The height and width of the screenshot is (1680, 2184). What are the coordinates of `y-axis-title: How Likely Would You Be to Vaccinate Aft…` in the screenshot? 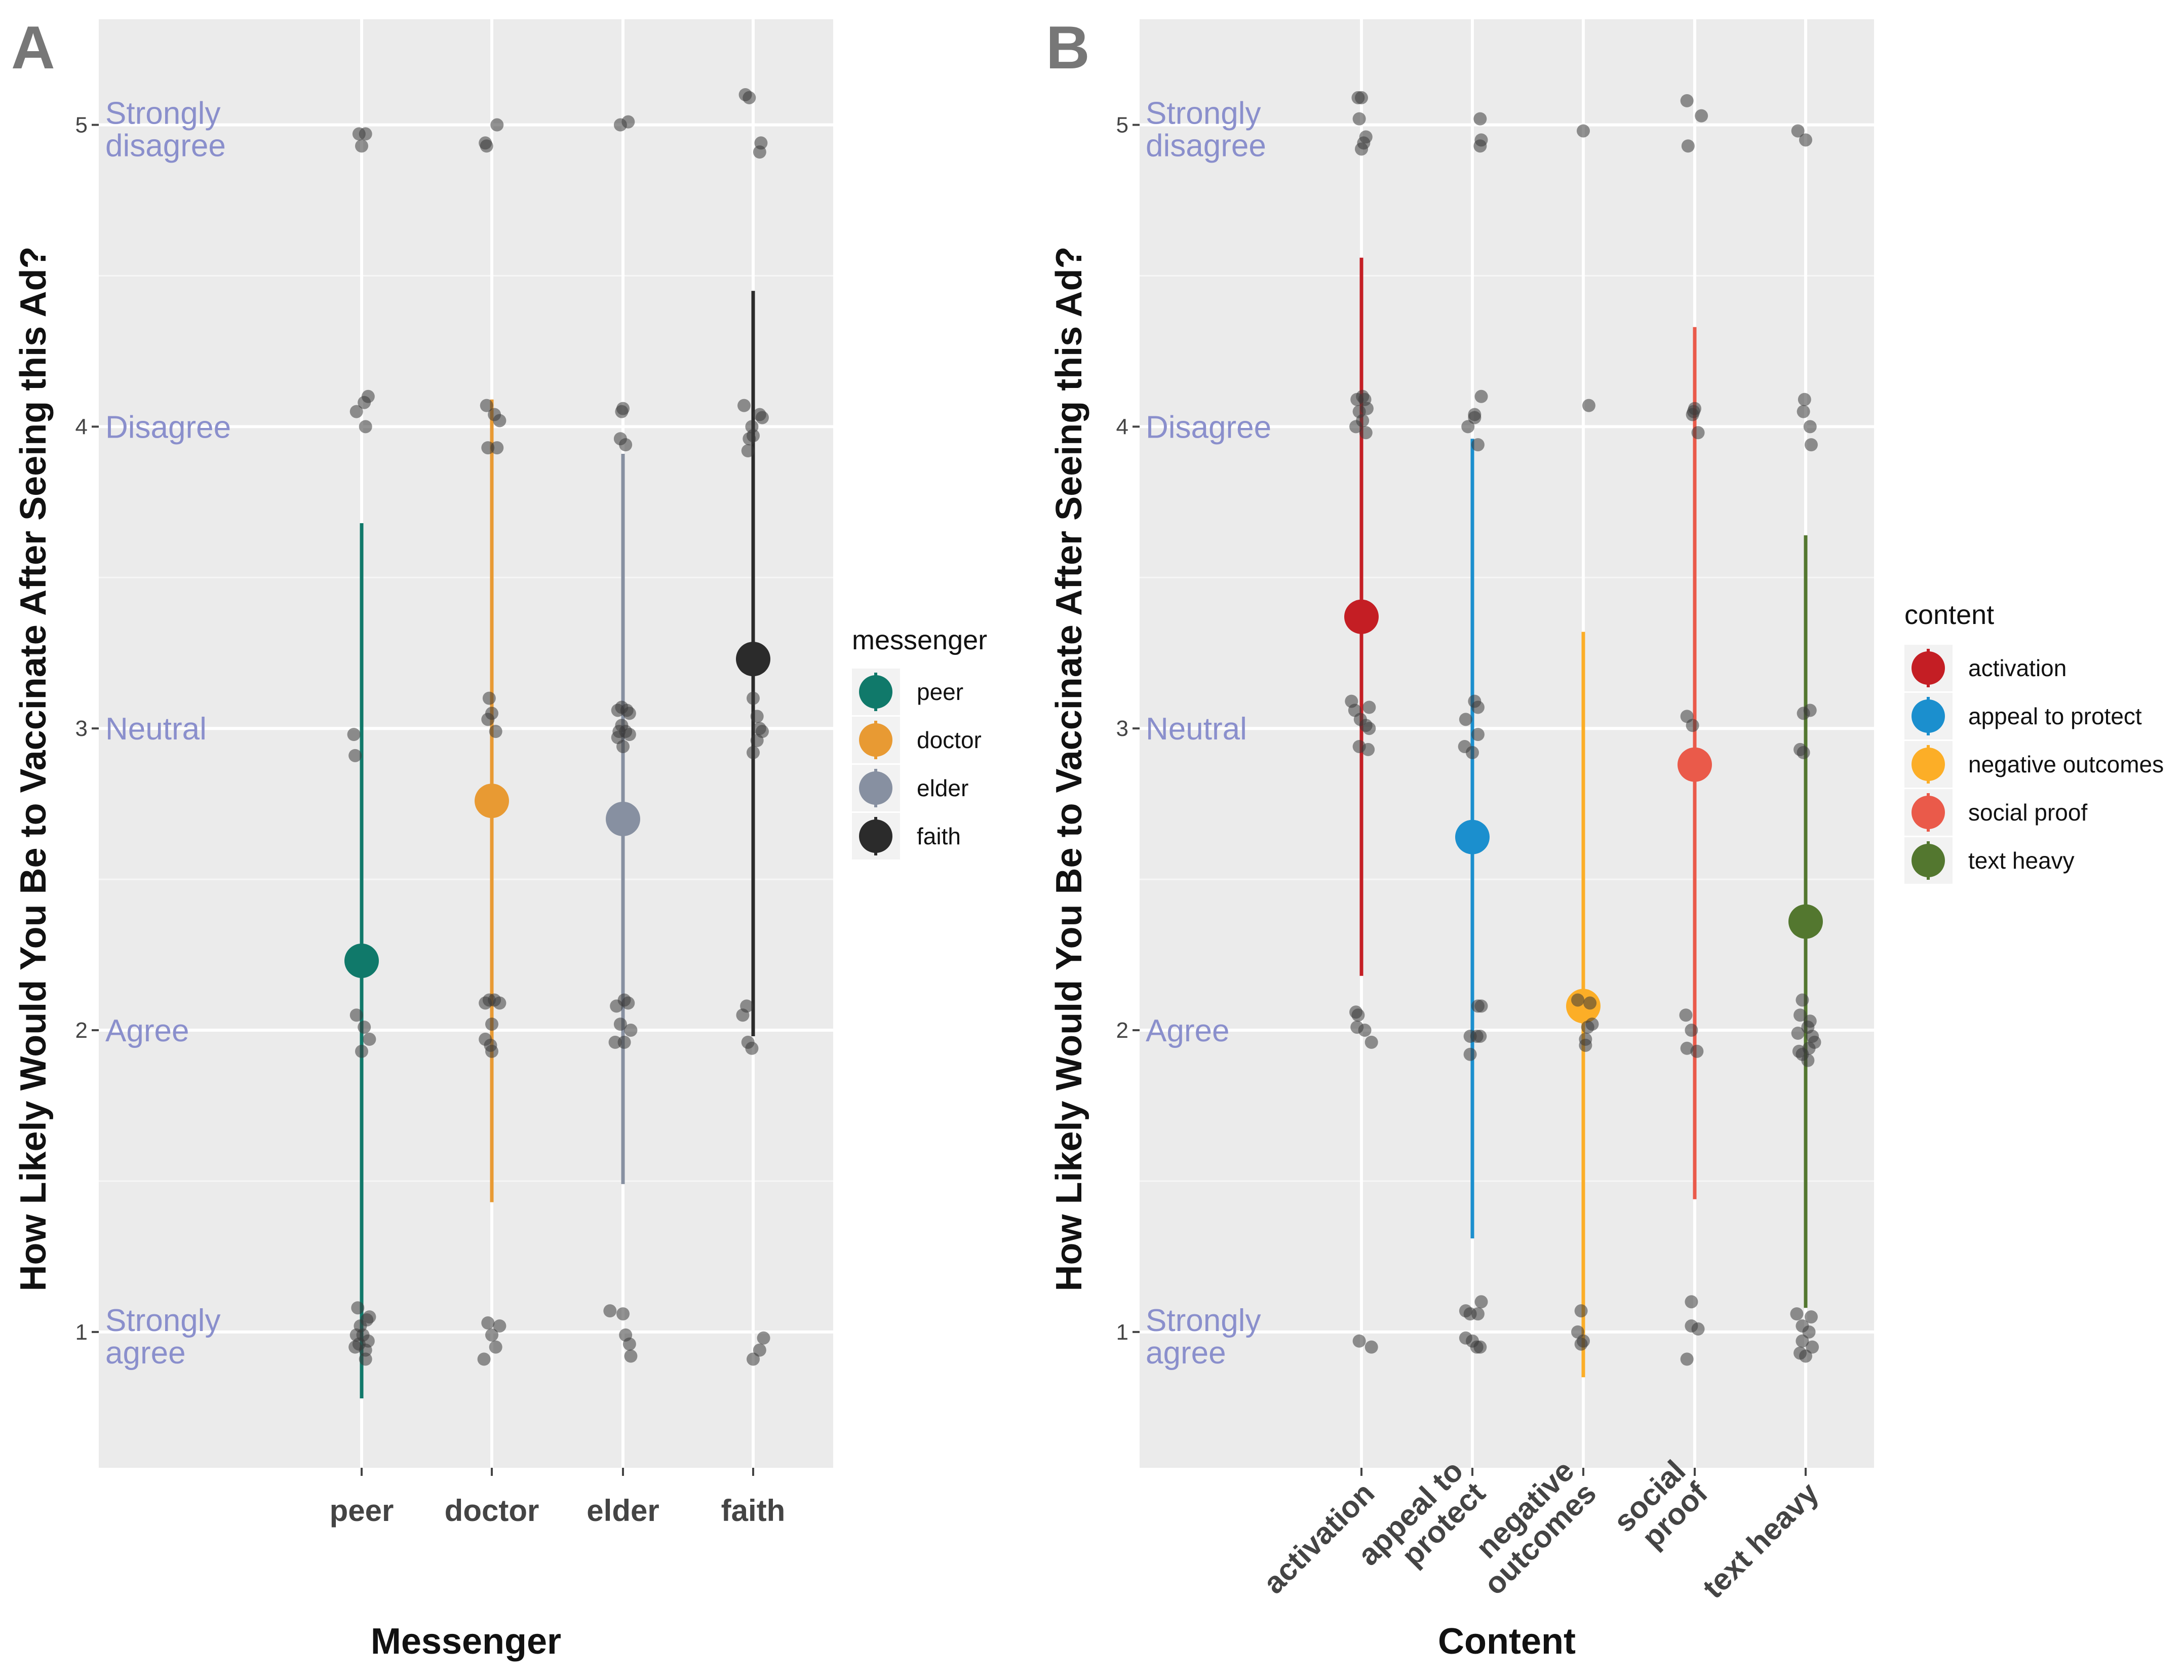 It's located at (33, 768).